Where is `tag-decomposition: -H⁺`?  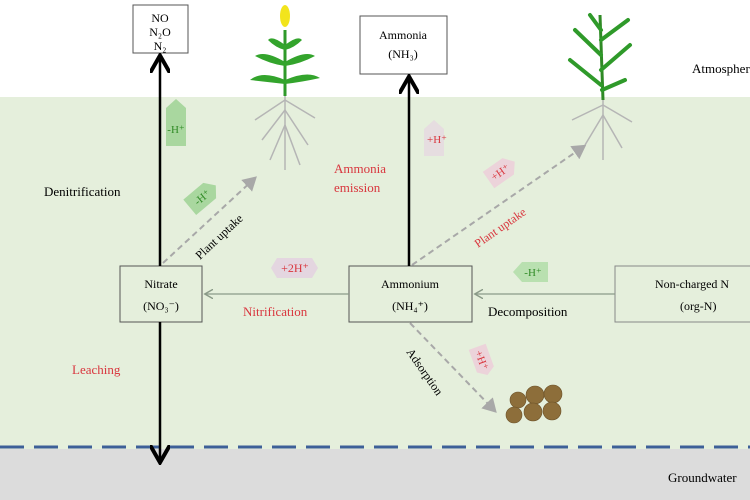
tag-decomposition: -H⁺ is located at coordinates (530, 272).